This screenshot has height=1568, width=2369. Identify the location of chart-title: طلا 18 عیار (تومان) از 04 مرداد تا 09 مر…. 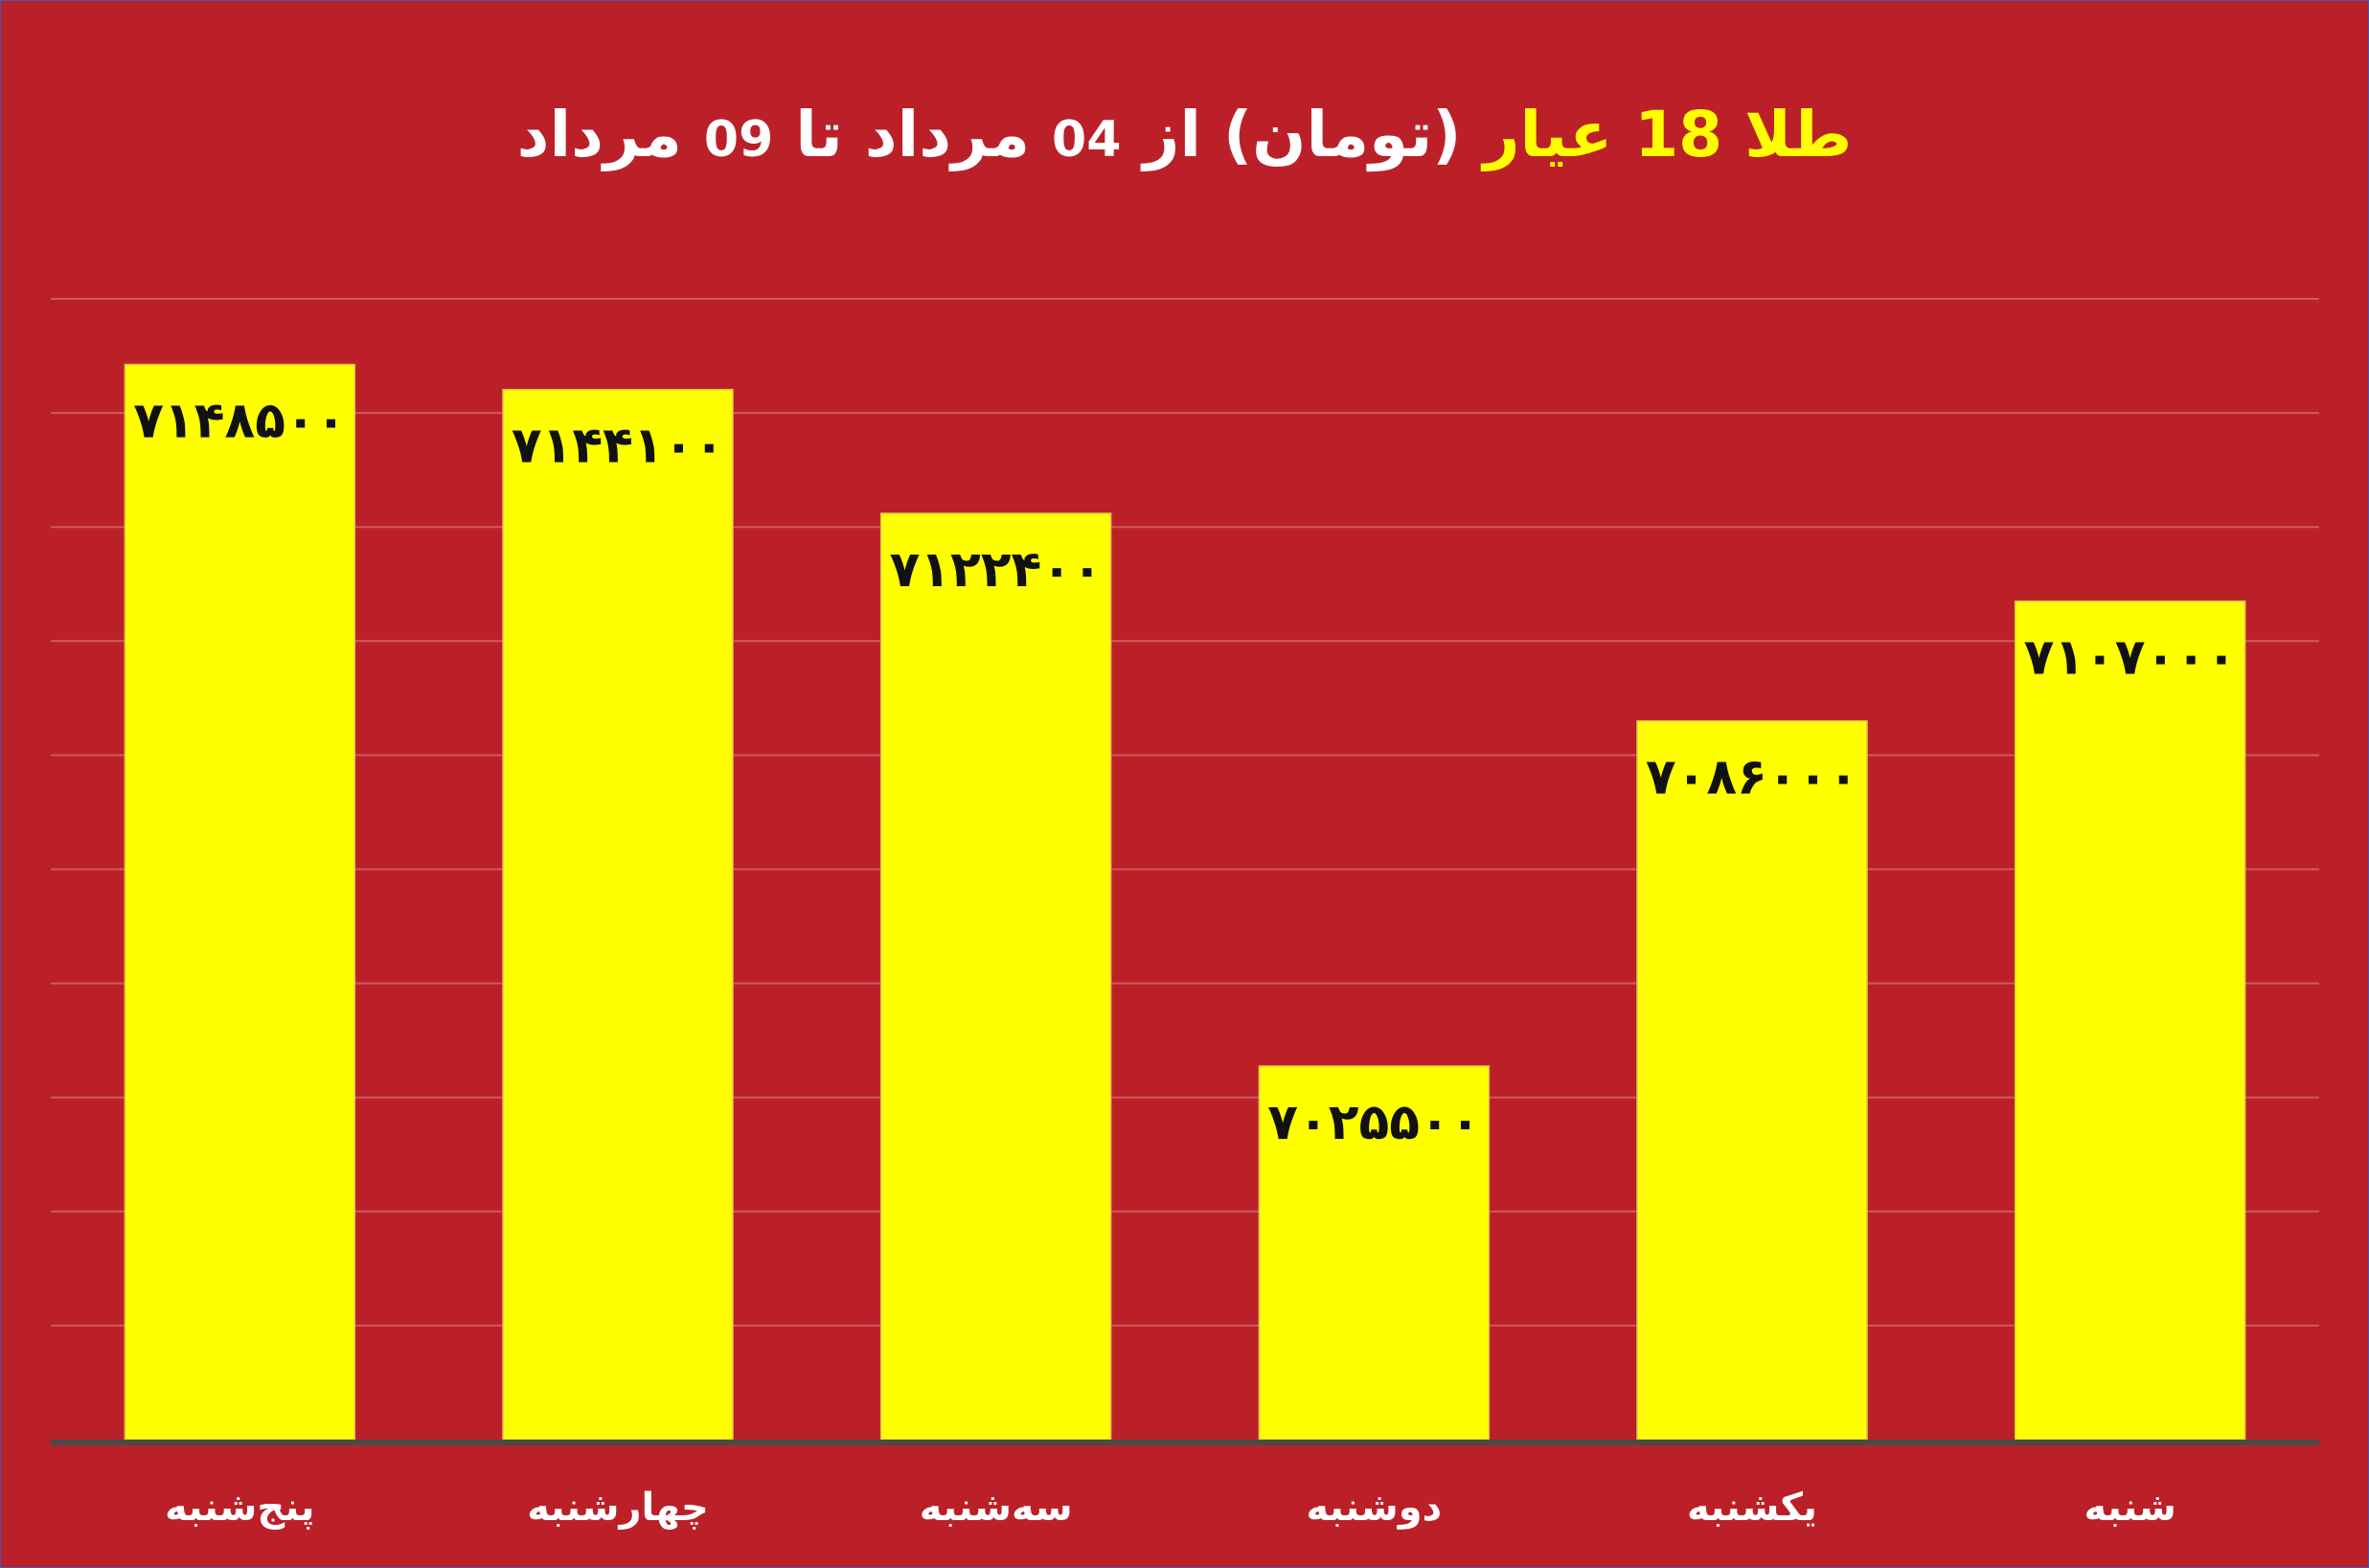
(1184, 137).